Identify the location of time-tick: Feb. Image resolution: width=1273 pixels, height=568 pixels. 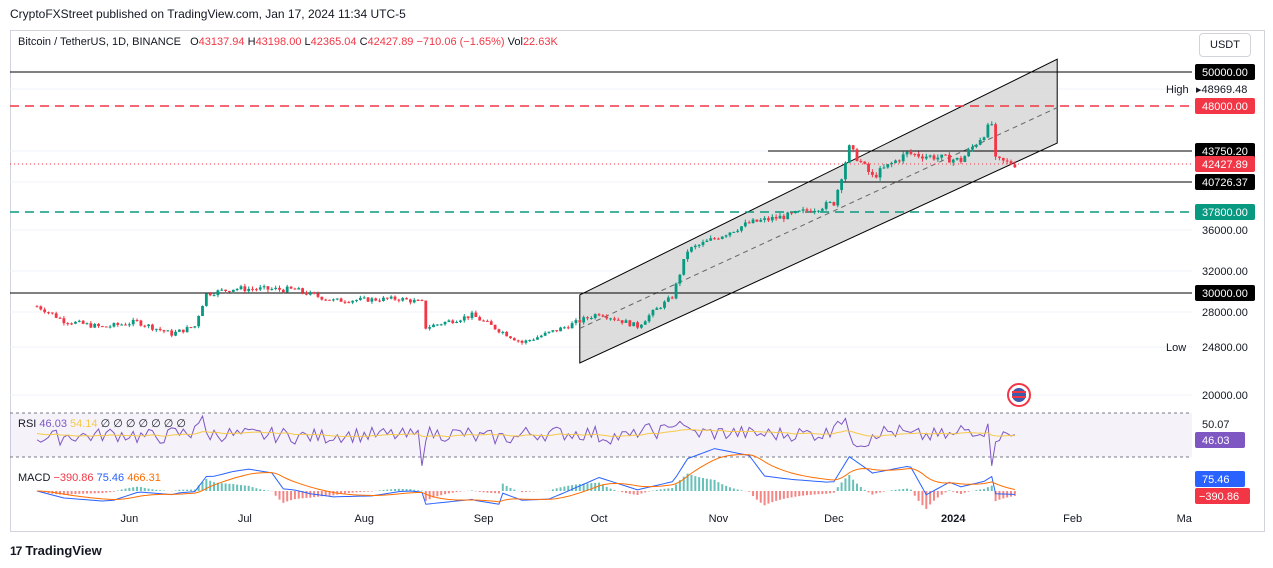
(1072, 519).